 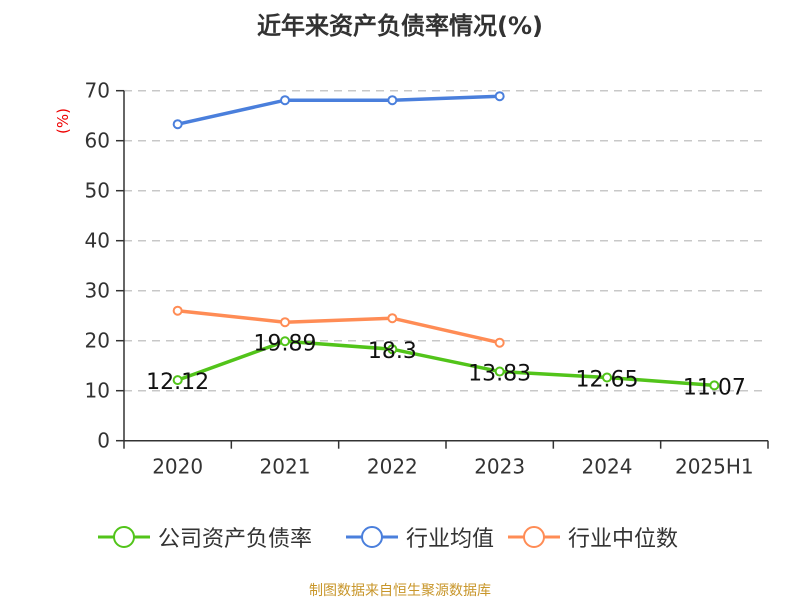 I want to click on x-tick-label: 2021, so click(x=285, y=467).